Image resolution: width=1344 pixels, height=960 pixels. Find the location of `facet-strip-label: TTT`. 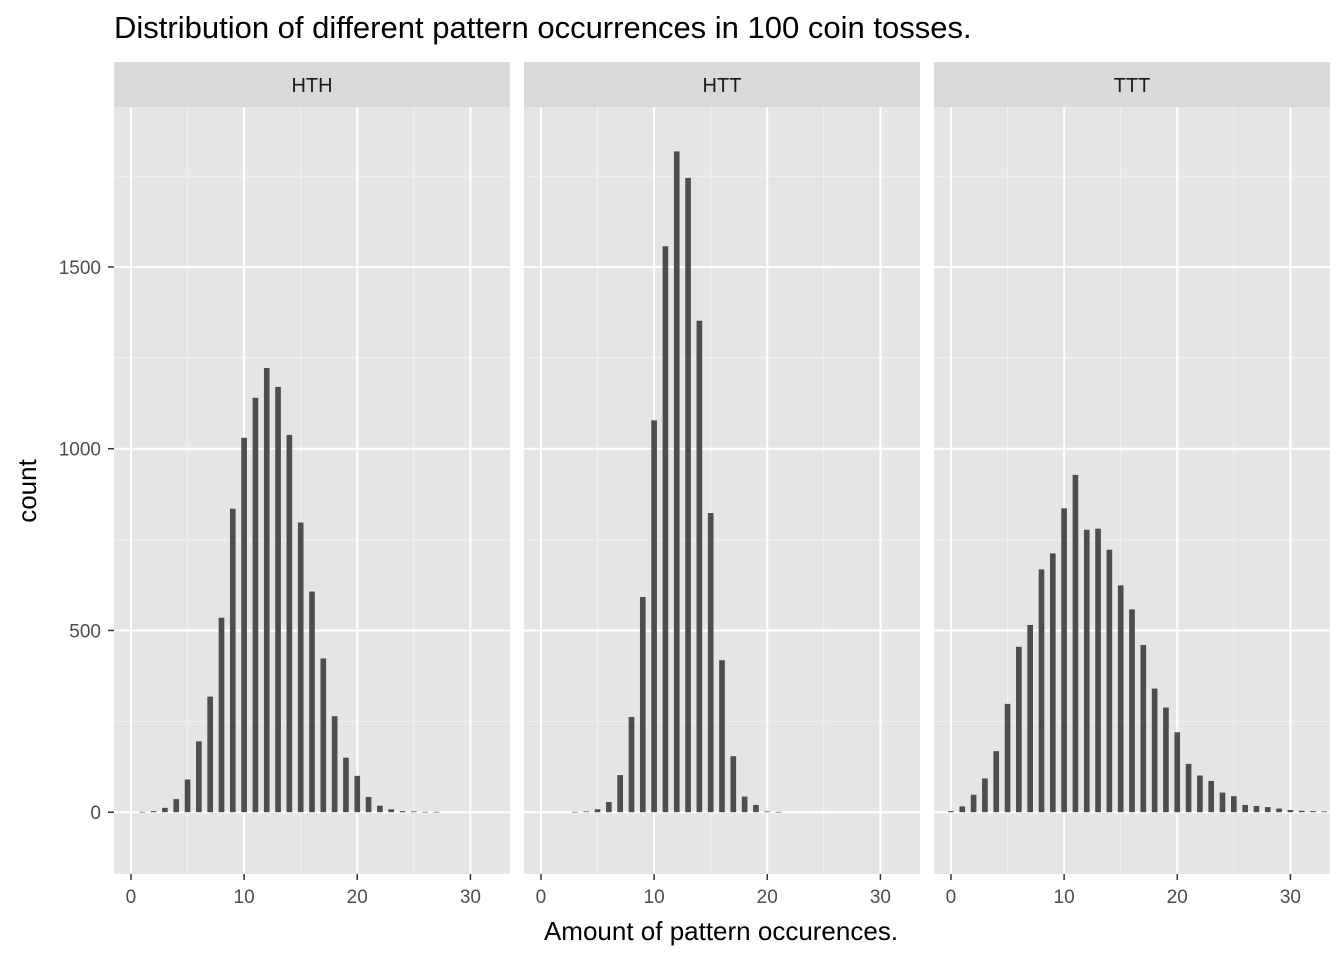

facet-strip-label: TTT is located at coordinates (1132, 86).